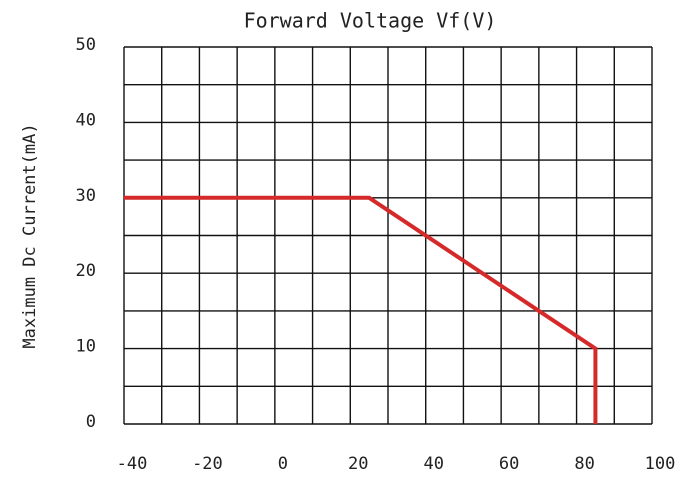  Describe the element at coordinates (30, 235) in the screenshot. I see `y-axis-label: Maximum Dc Current(mA)` at that location.